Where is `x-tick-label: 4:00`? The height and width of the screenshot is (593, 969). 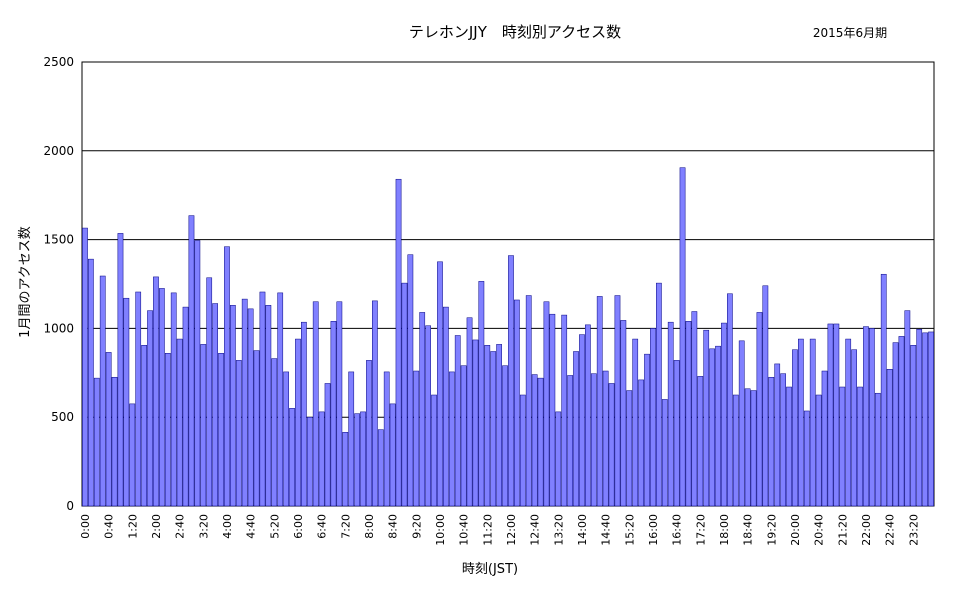
x-tick-label: 4:00 is located at coordinates (227, 526).